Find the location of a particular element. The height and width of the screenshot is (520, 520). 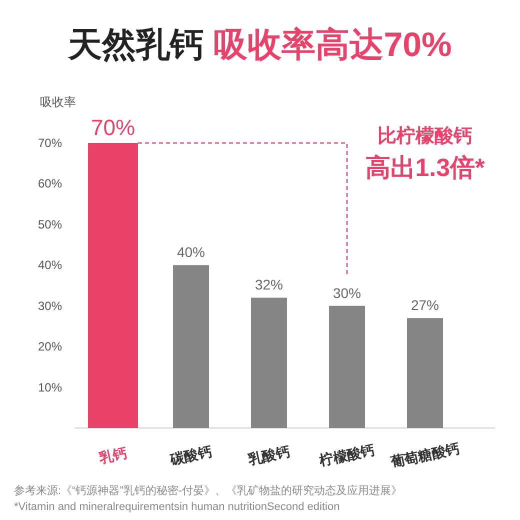

annotation: 高出1.3倍* is located at coordinates (425, 168).